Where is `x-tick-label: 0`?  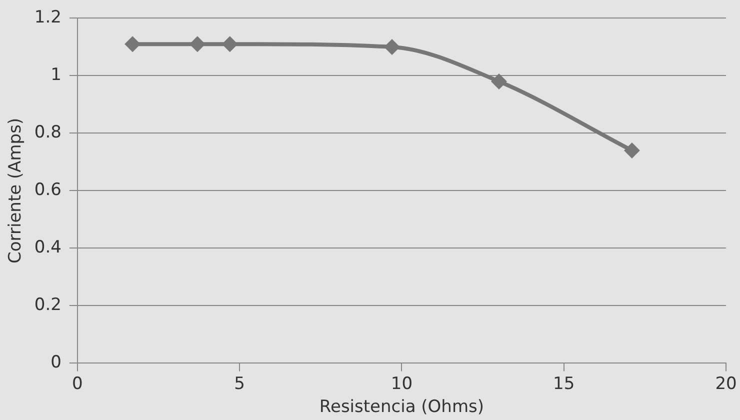
x-tick-label: 0 is located at coordinates (77, 384).